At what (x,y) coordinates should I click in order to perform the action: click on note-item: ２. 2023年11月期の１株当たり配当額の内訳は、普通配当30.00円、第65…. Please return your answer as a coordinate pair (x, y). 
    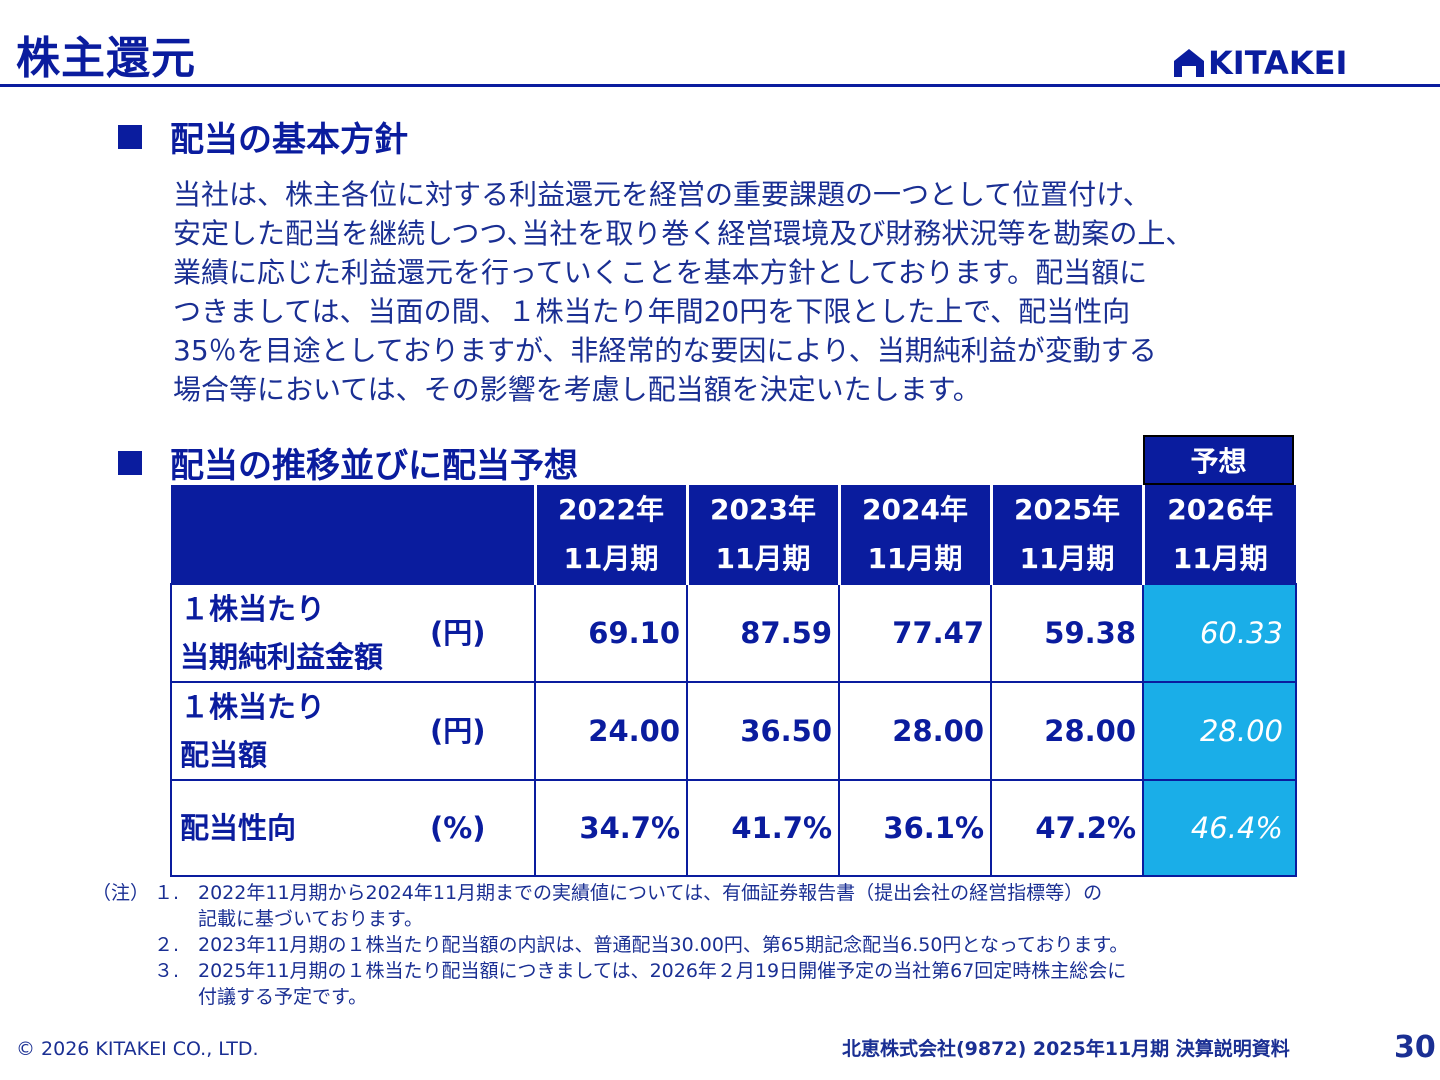
    Looking at the image, I should click on (610, 945).